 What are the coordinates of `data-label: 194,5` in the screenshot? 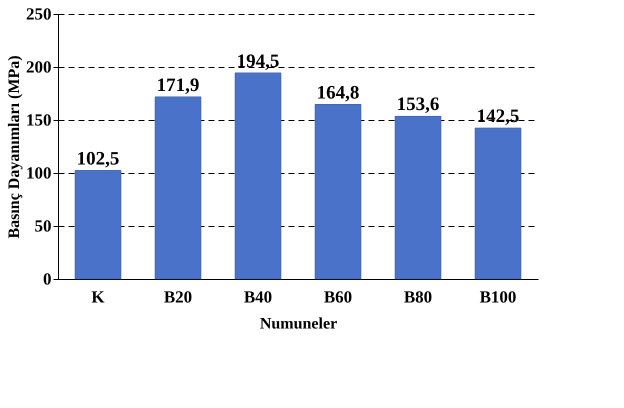 It's located at (258, 61).